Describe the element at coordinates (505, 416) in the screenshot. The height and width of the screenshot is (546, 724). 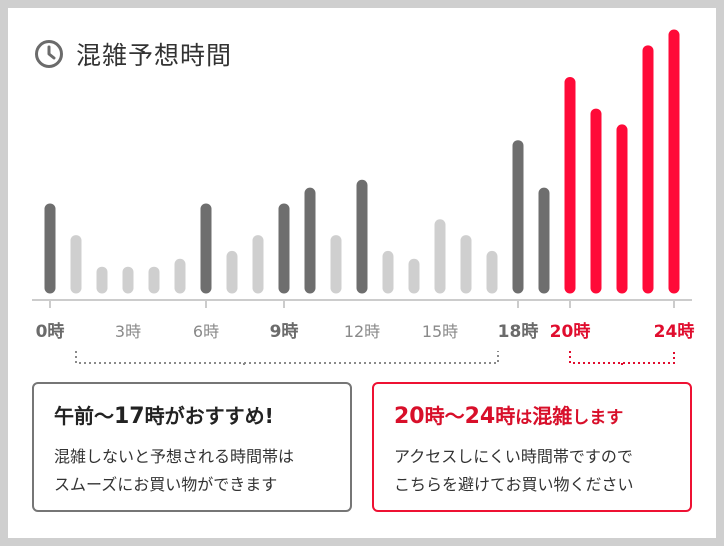
I see `crowded-heading-mid2: 時` at that location.